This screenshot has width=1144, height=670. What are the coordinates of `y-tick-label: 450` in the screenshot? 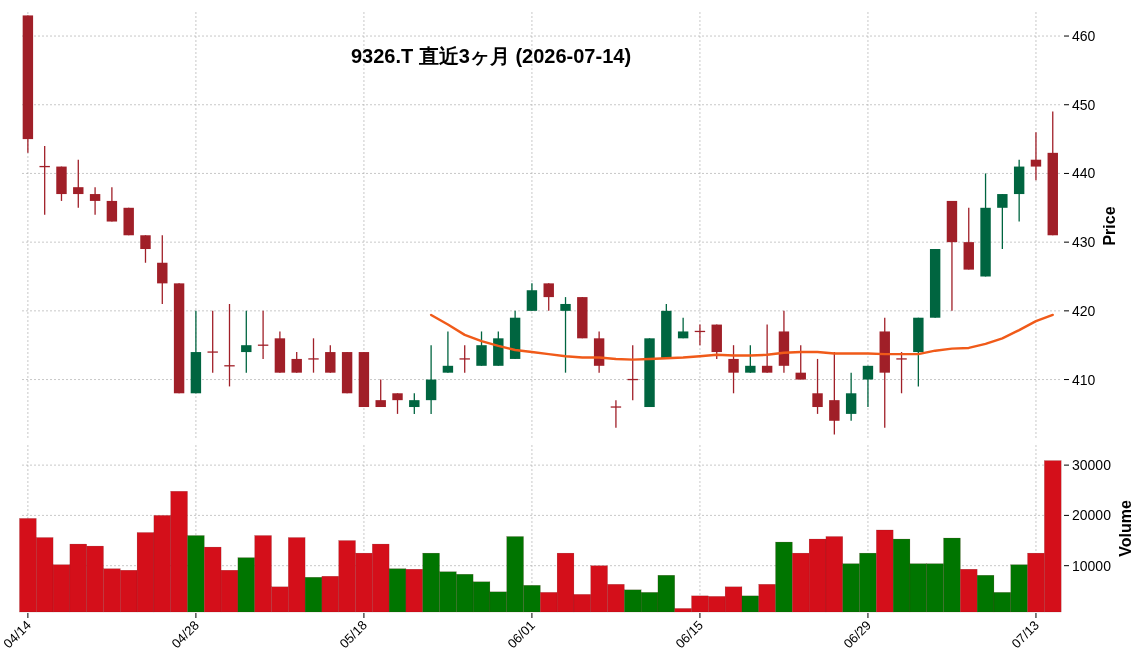 It's located at (1084, 104).